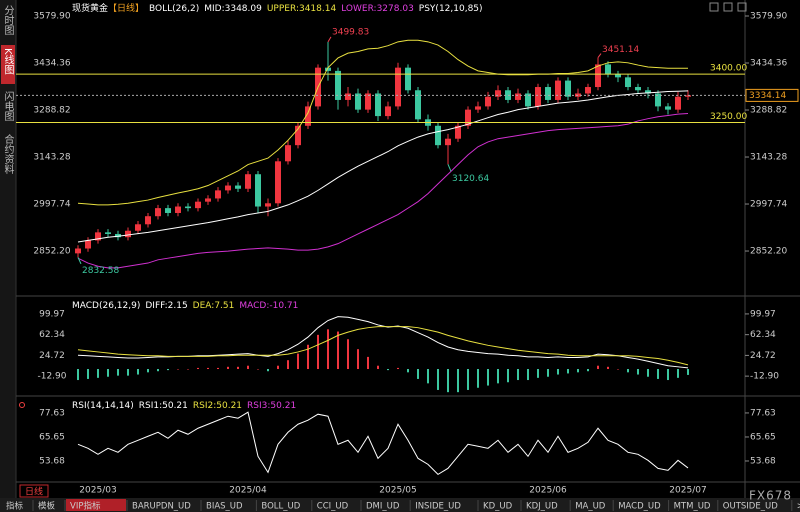 Image resolution: width=800 pixels, height=512 pixels. I want to click on sidebar-tab: K线图, so click(8, 61).